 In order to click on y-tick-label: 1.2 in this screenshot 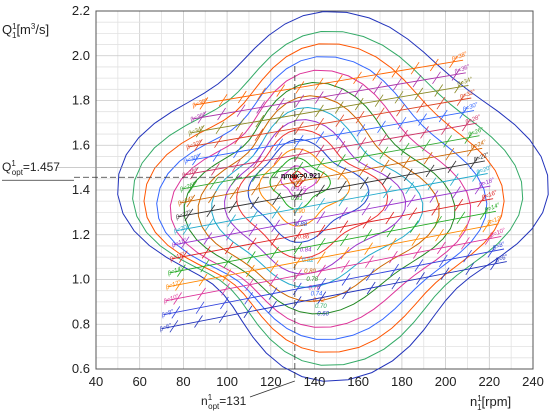, I will do `click(81, 234)`.